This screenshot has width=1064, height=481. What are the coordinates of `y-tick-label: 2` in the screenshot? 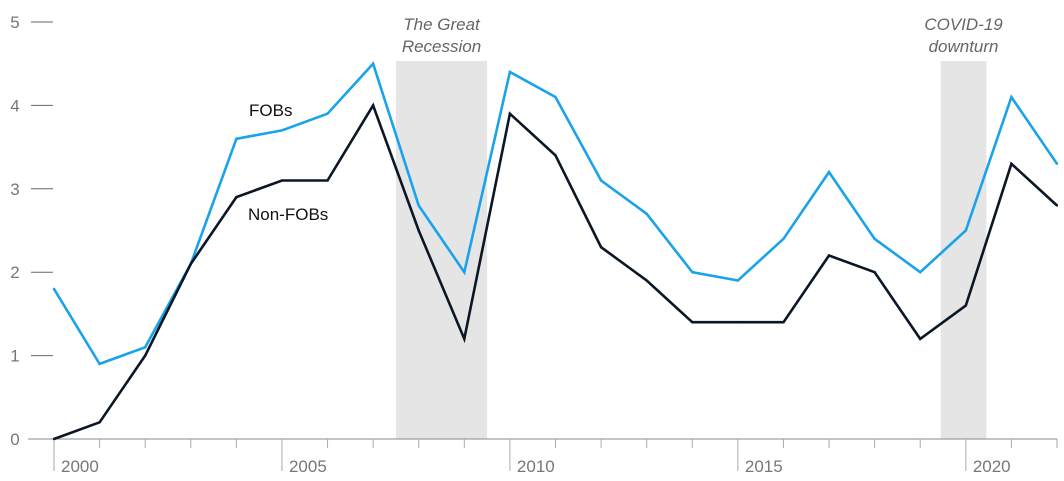 It's located at (14, 272).